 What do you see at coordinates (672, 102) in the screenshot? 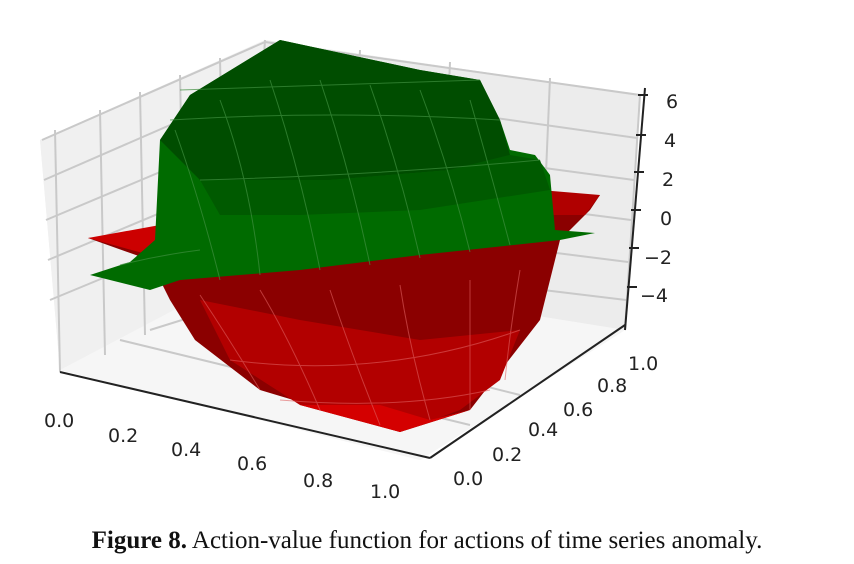
I see `svg-text: 6` at bounding box center [672, 102].